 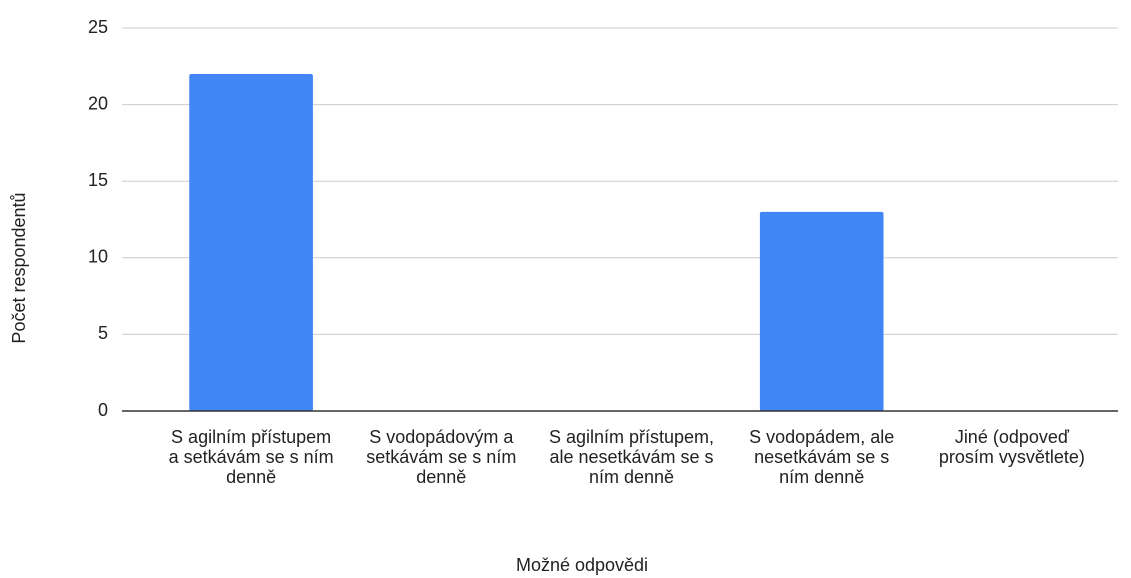 What do you see at coordinates (19, 267) in the screenshot?
I see `y-axis-title: Počet respondentů` at bounding box center [19, 267].